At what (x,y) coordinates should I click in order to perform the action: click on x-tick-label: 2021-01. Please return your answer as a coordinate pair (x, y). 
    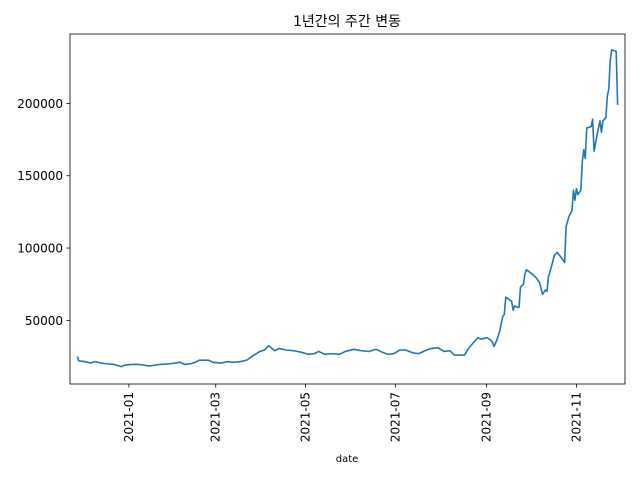
    Looking at the image, I should click on (129, 417).